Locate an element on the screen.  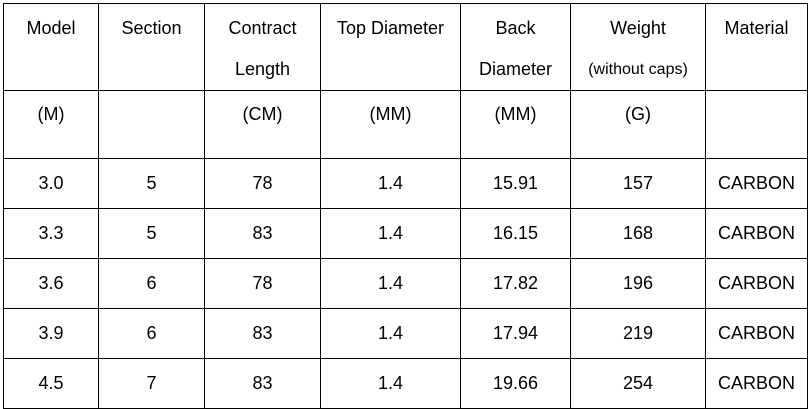
unit-cell: (CM) is located at coordinates (262, 124).